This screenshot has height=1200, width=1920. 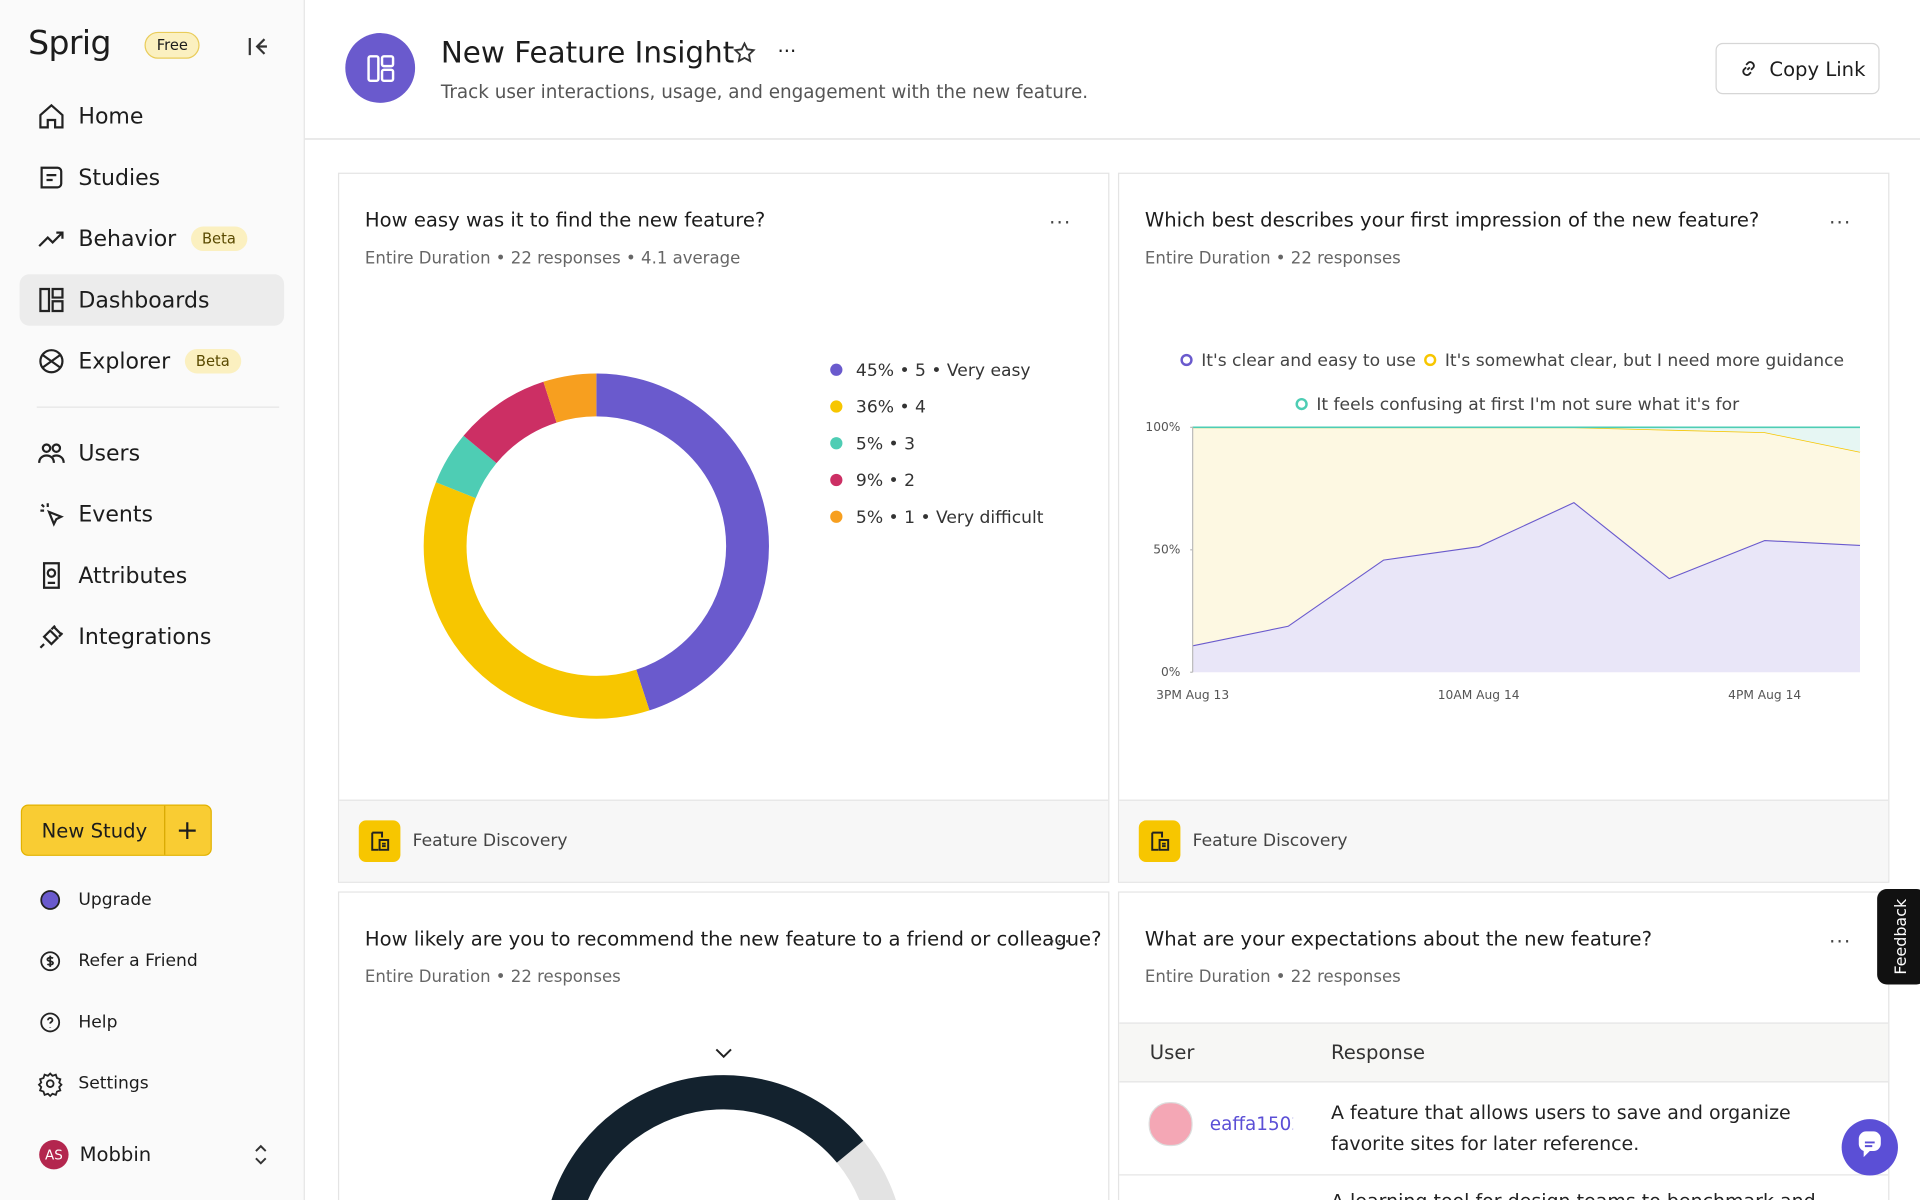 I want to click on nav-item: Attributes, so click(x=152, y=575).